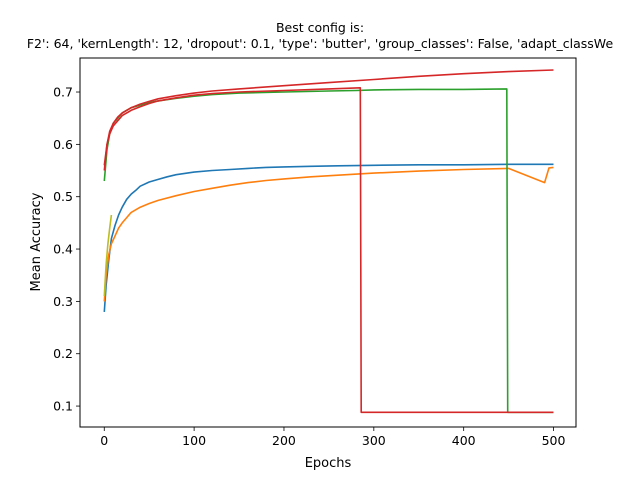 The height and width of the screenshot is (480, 640). What do you see at coordinates (63, 196) in the screenshot?
I see `y-tick-label: 0.5` at bounding box center [63, 196].